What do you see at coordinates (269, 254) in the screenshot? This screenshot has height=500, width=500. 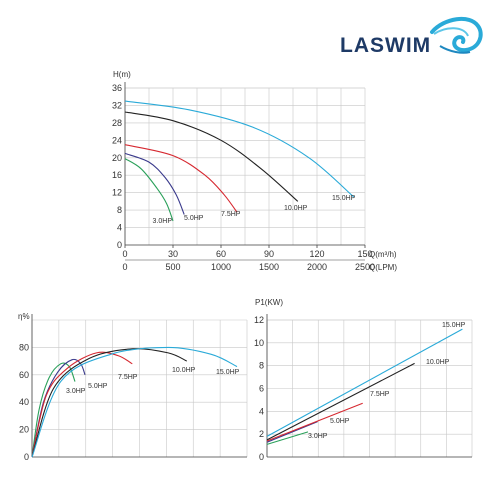 I see `x-tick-label: 90` at bounding box center [269, 254].